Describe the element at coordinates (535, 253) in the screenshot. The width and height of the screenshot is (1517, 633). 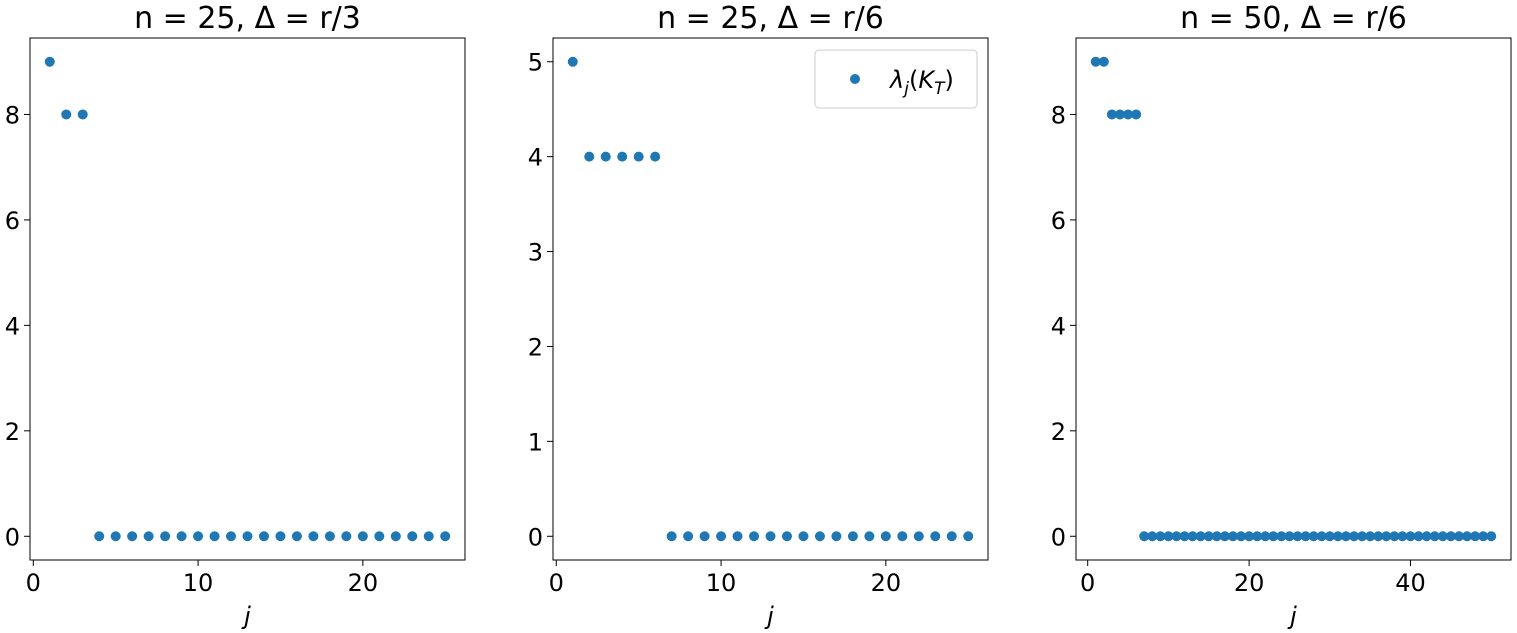
I see `y-tick-label: 3` at that location.